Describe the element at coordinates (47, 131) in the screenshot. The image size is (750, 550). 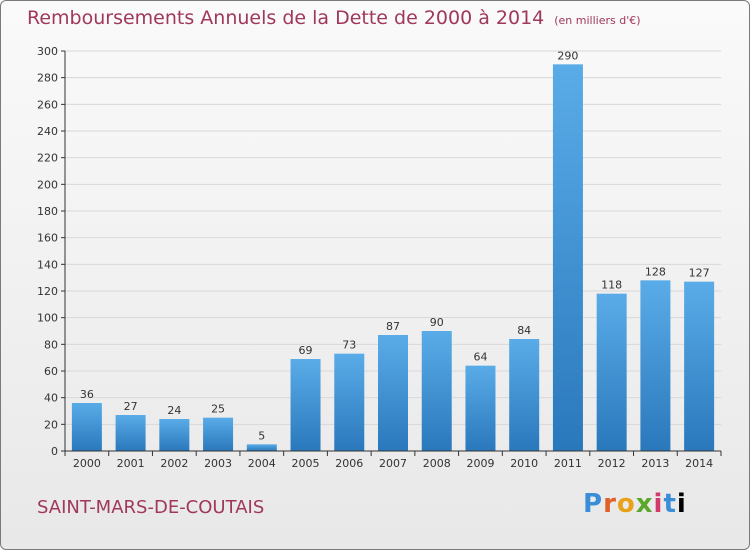
I see `y-tick-label: 240` at that location.